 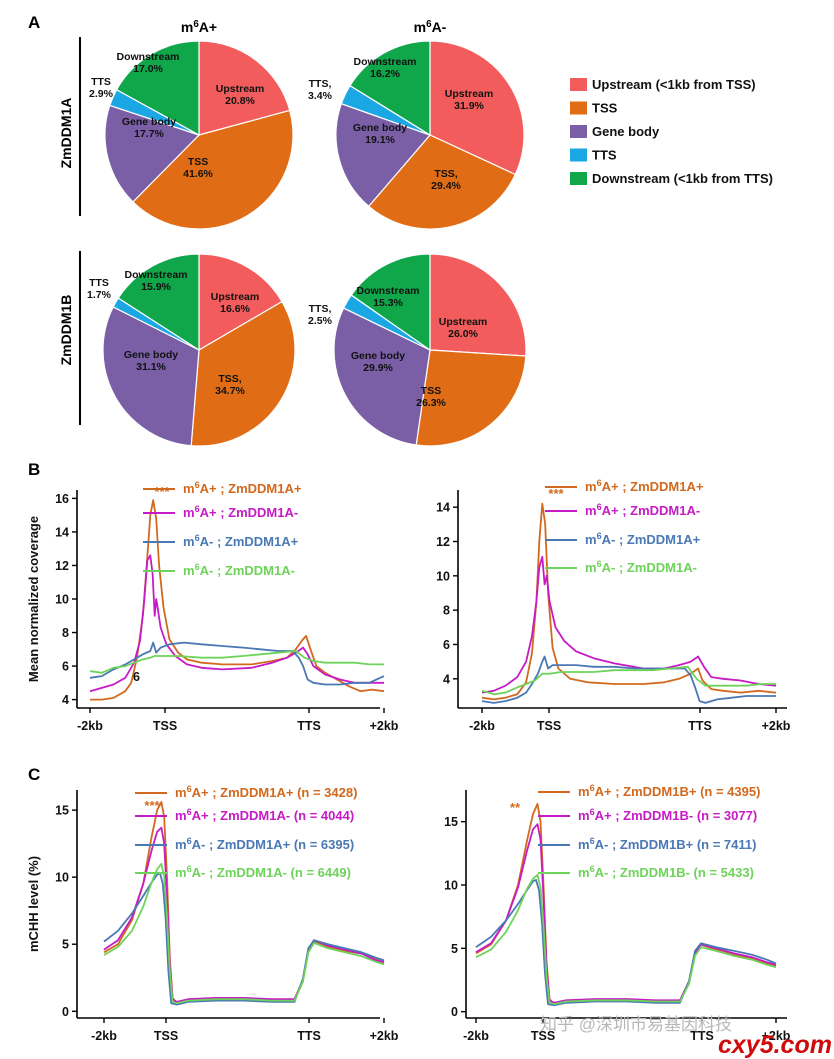 What do you see at coordinates (578, 84) in the screenshot?
I see `legend-swatch-upstream` at bounding box center [578, 84].